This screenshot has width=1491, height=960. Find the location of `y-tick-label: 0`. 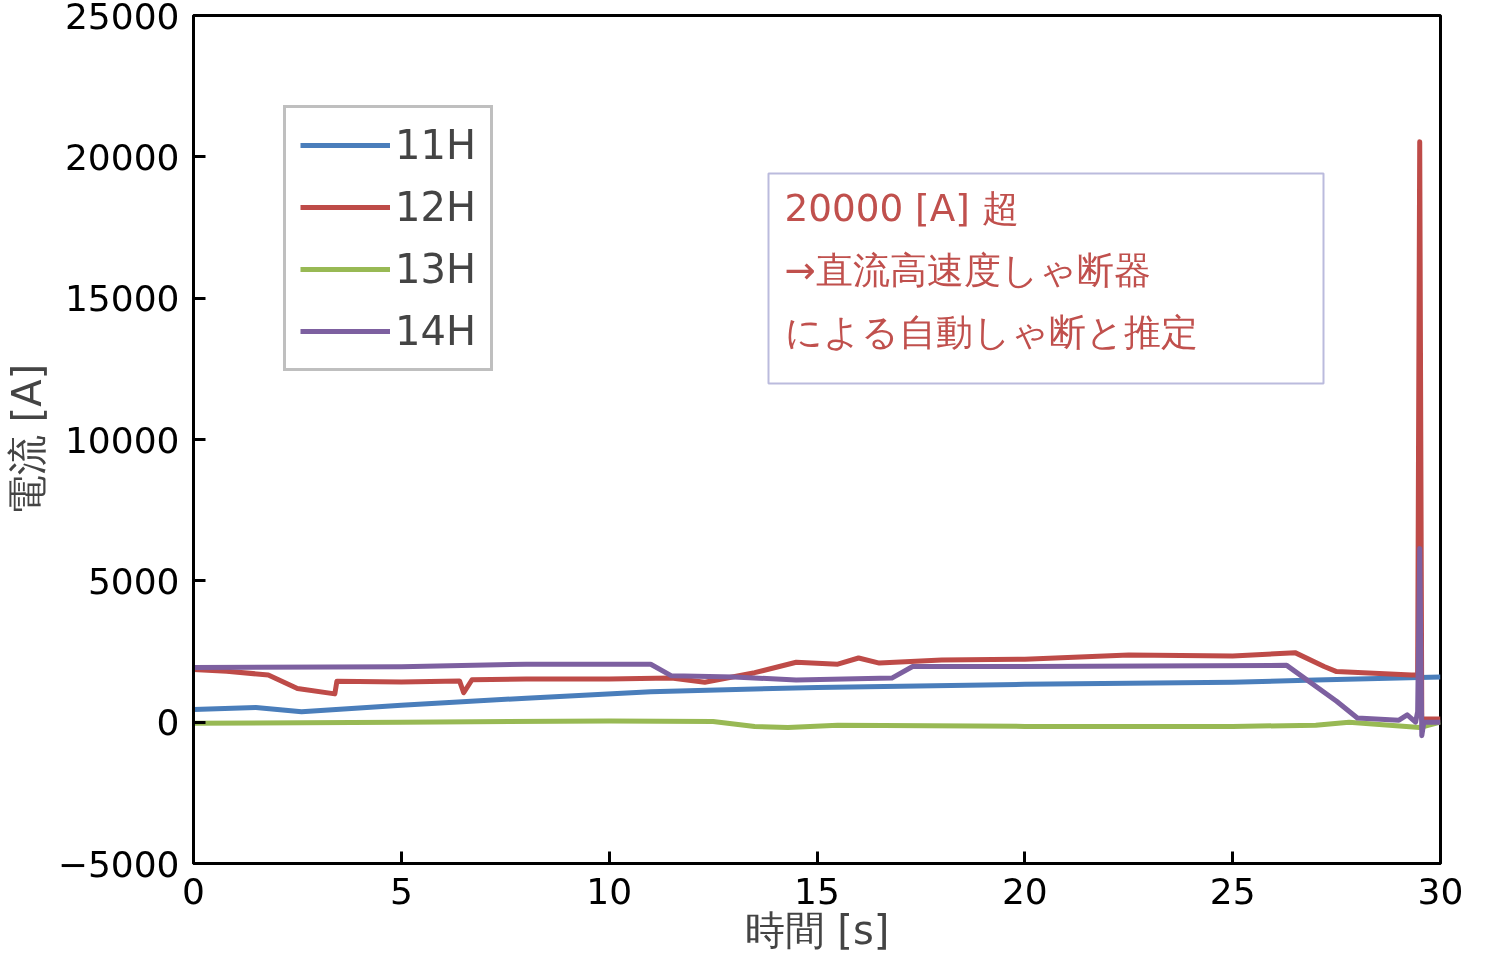

y-tick-label: 0 is located at coordinates (168, 723).